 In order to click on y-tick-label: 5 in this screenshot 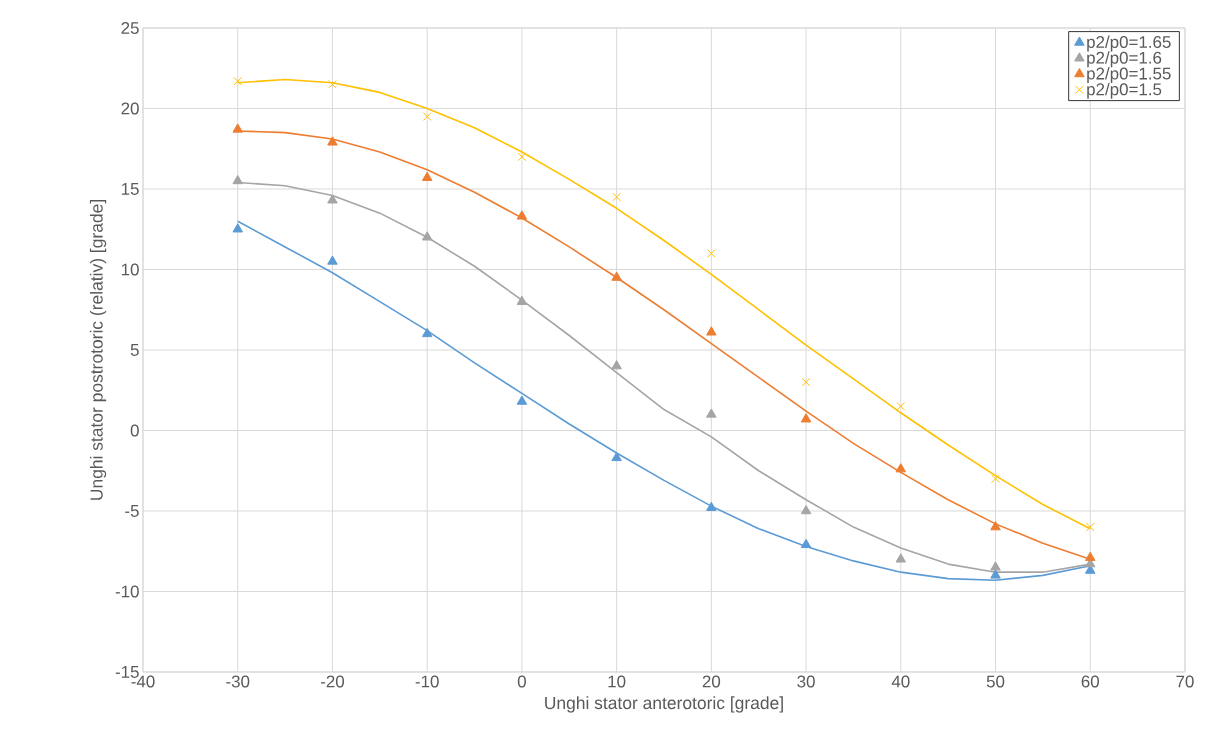, I will do `click(134, 350)`.